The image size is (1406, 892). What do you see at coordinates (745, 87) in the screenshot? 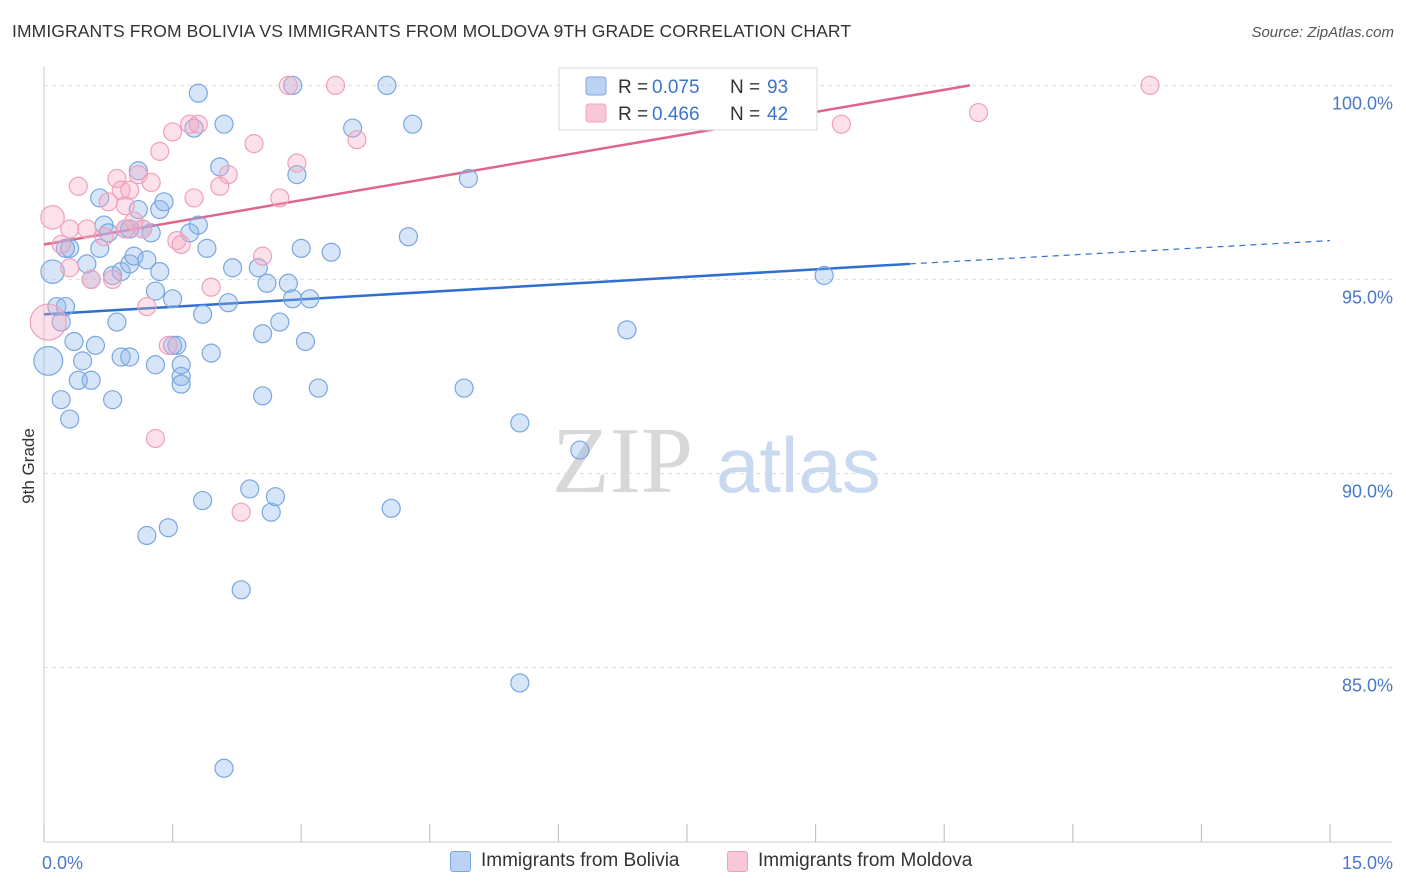
I see `legend-n-label-1: N =` at bounding box center [745, 87].